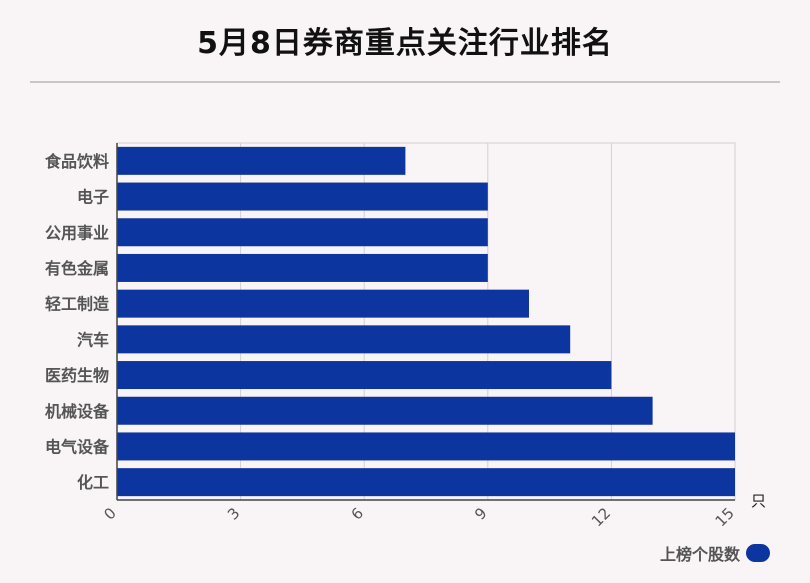 This screenshot has height=583, width=810. What do you see at coordinates (77, 446) in the screenshot?
I see `category-label: 电气设备` at bounding box center [77, 446].